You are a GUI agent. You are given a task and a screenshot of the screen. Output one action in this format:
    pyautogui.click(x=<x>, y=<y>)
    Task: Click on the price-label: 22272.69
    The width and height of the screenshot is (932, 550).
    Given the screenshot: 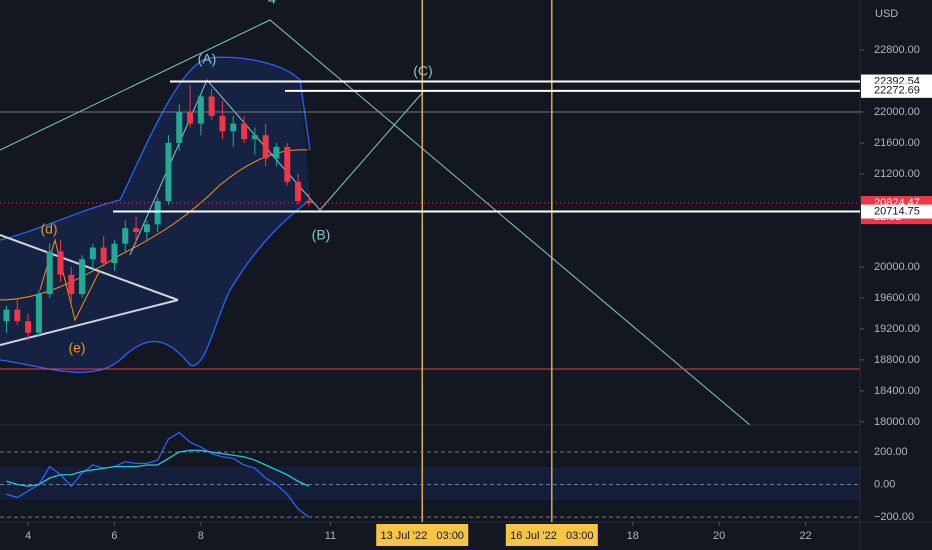 What is the action you would take?
    pyautogui.click(x=897, y=91)
    